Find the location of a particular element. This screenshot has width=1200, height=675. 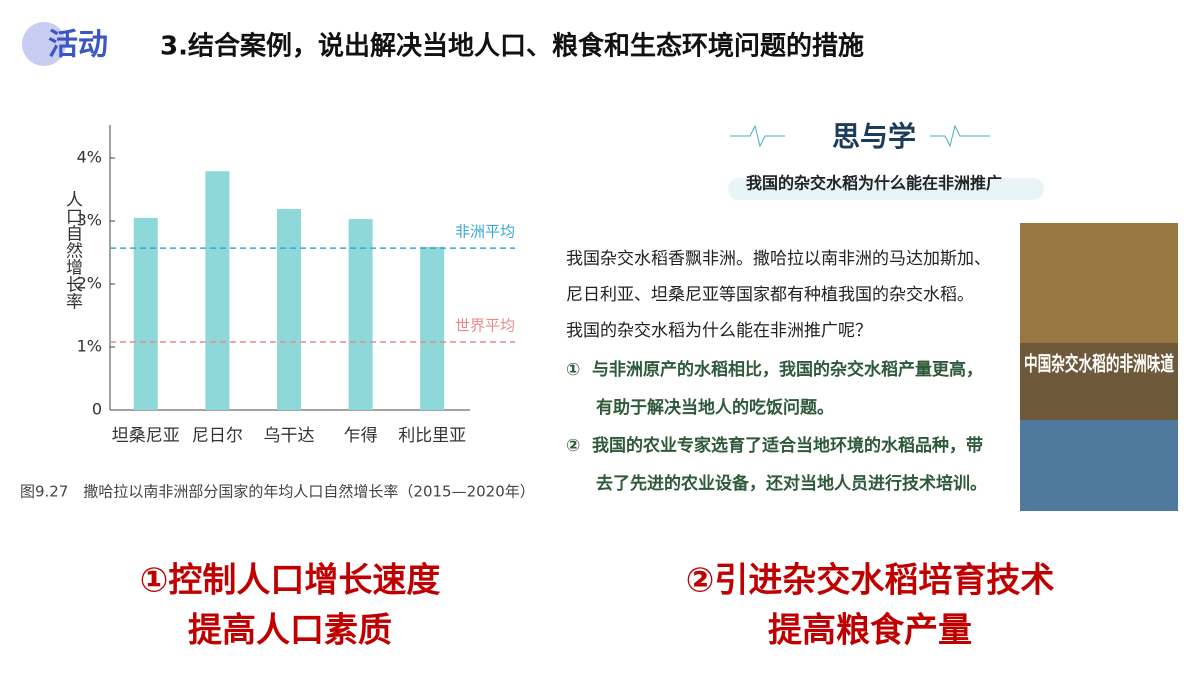

x-tick-label: 利比里亚 is located at coordinates (432, 436).